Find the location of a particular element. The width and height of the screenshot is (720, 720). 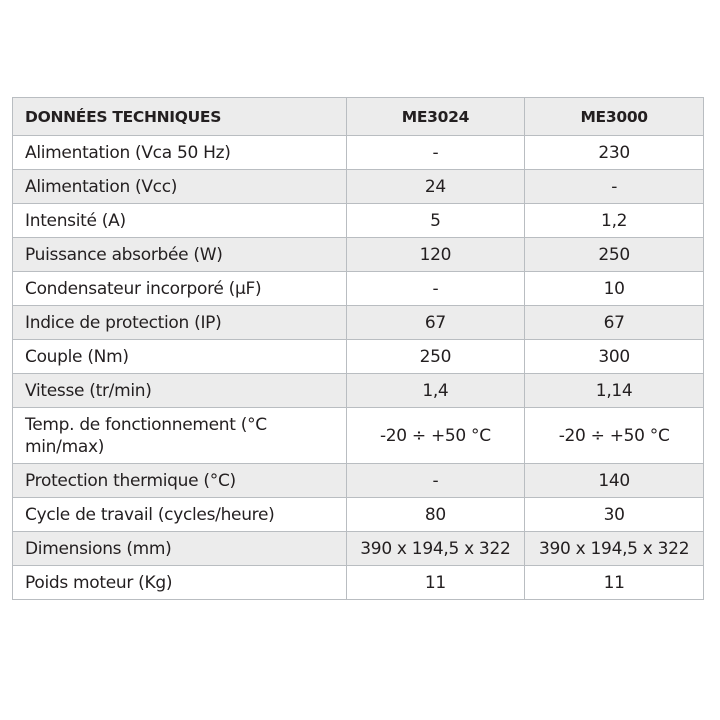

table-row: Vitesse (tr/min) 1,4 1,14 is located at coordinates (358, 390).